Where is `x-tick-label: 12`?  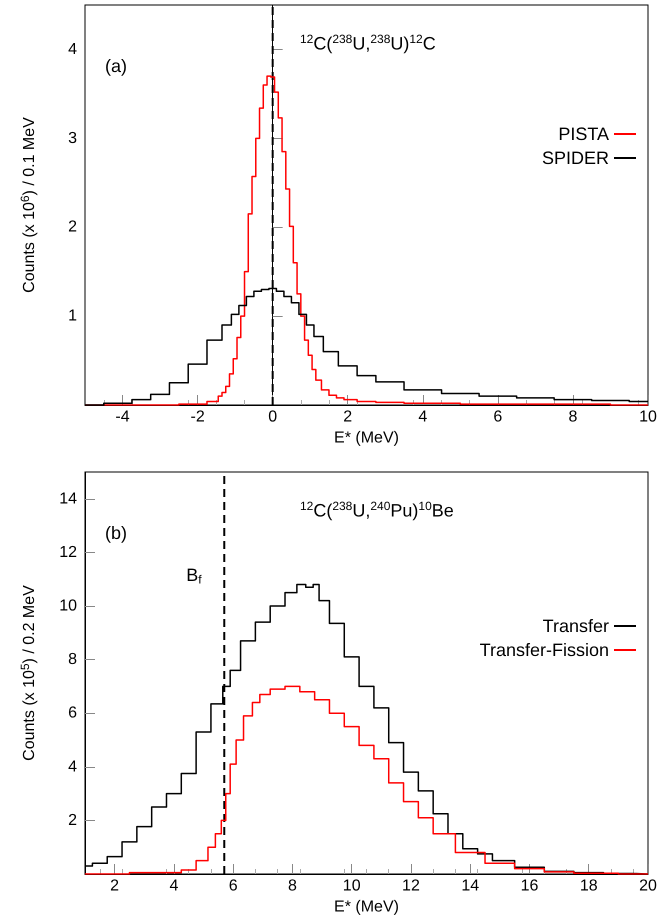 x-tick-label: 12 is located at coordinates (411, 886).